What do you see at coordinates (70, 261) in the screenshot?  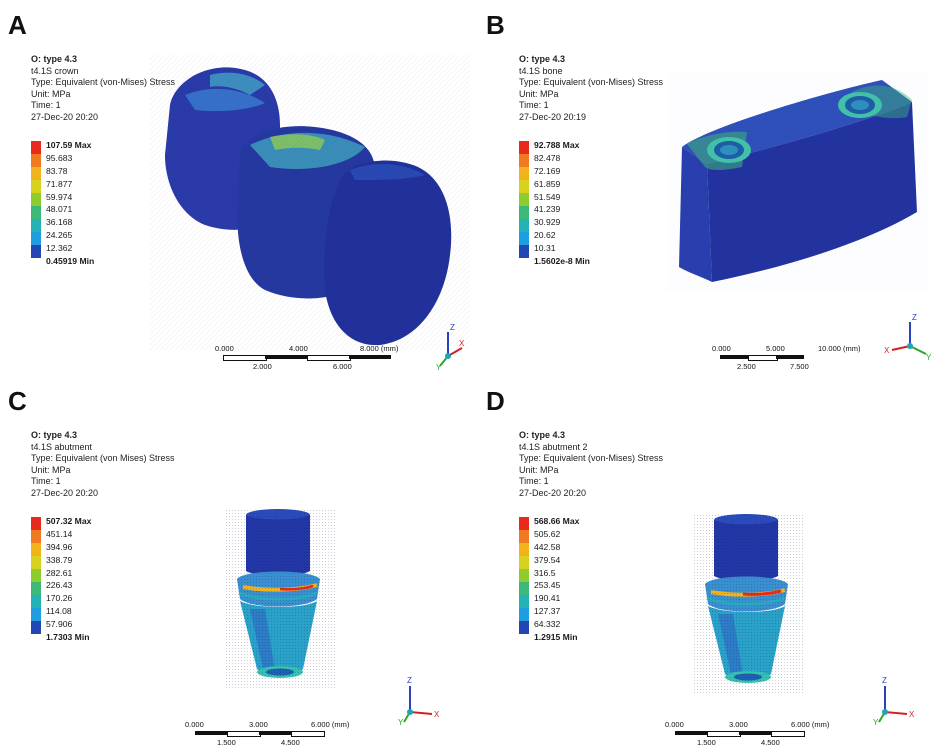 I see `legend-label: 0.45919 Min` at bounding box center [70, 261].